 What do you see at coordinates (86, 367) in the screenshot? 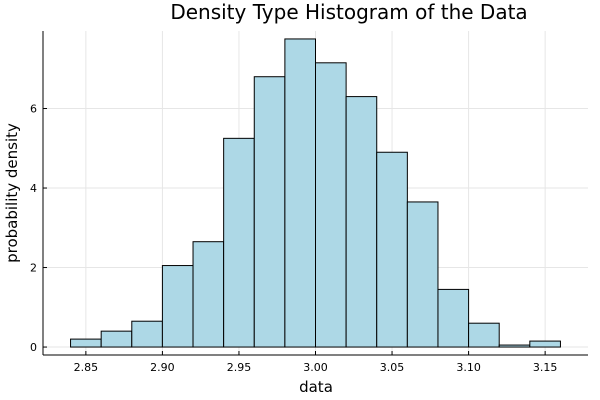
I see `x-tick-label: 2.85` at bounding box center [86, 367].